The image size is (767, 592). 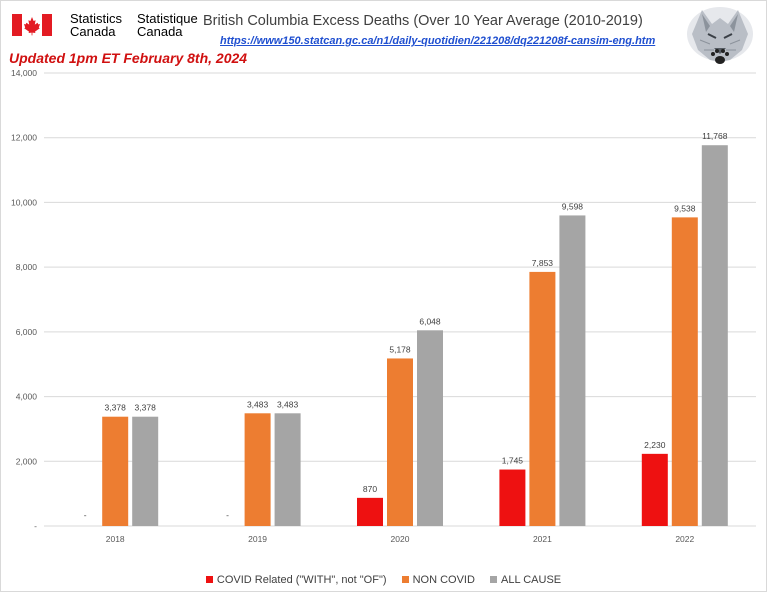 What do you see at coordinates (24, 73) in the screenshot?
I see `y-tick-label: 14,000` at bounding box center [24, 73].